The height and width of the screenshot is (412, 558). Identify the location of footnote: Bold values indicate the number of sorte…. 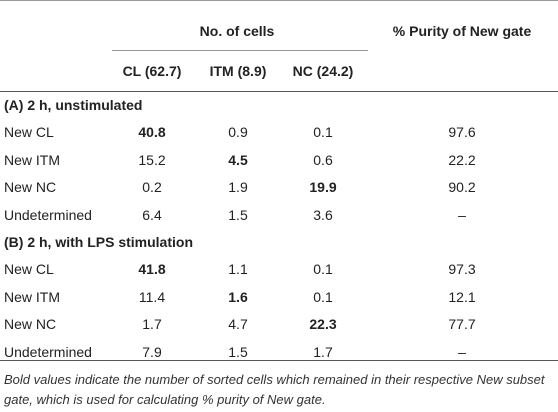
(274, 389).